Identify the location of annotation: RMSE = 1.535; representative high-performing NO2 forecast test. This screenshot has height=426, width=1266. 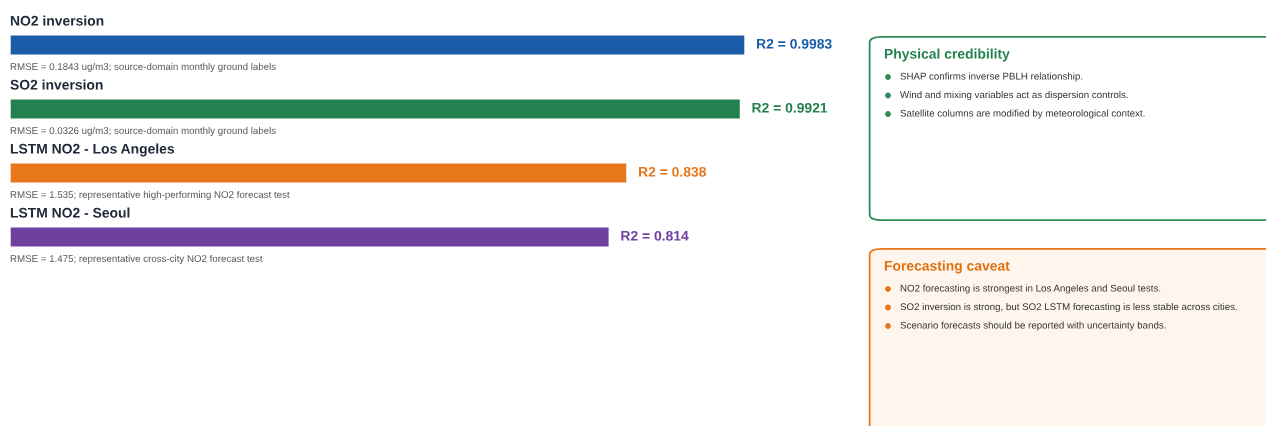
(150, 195).